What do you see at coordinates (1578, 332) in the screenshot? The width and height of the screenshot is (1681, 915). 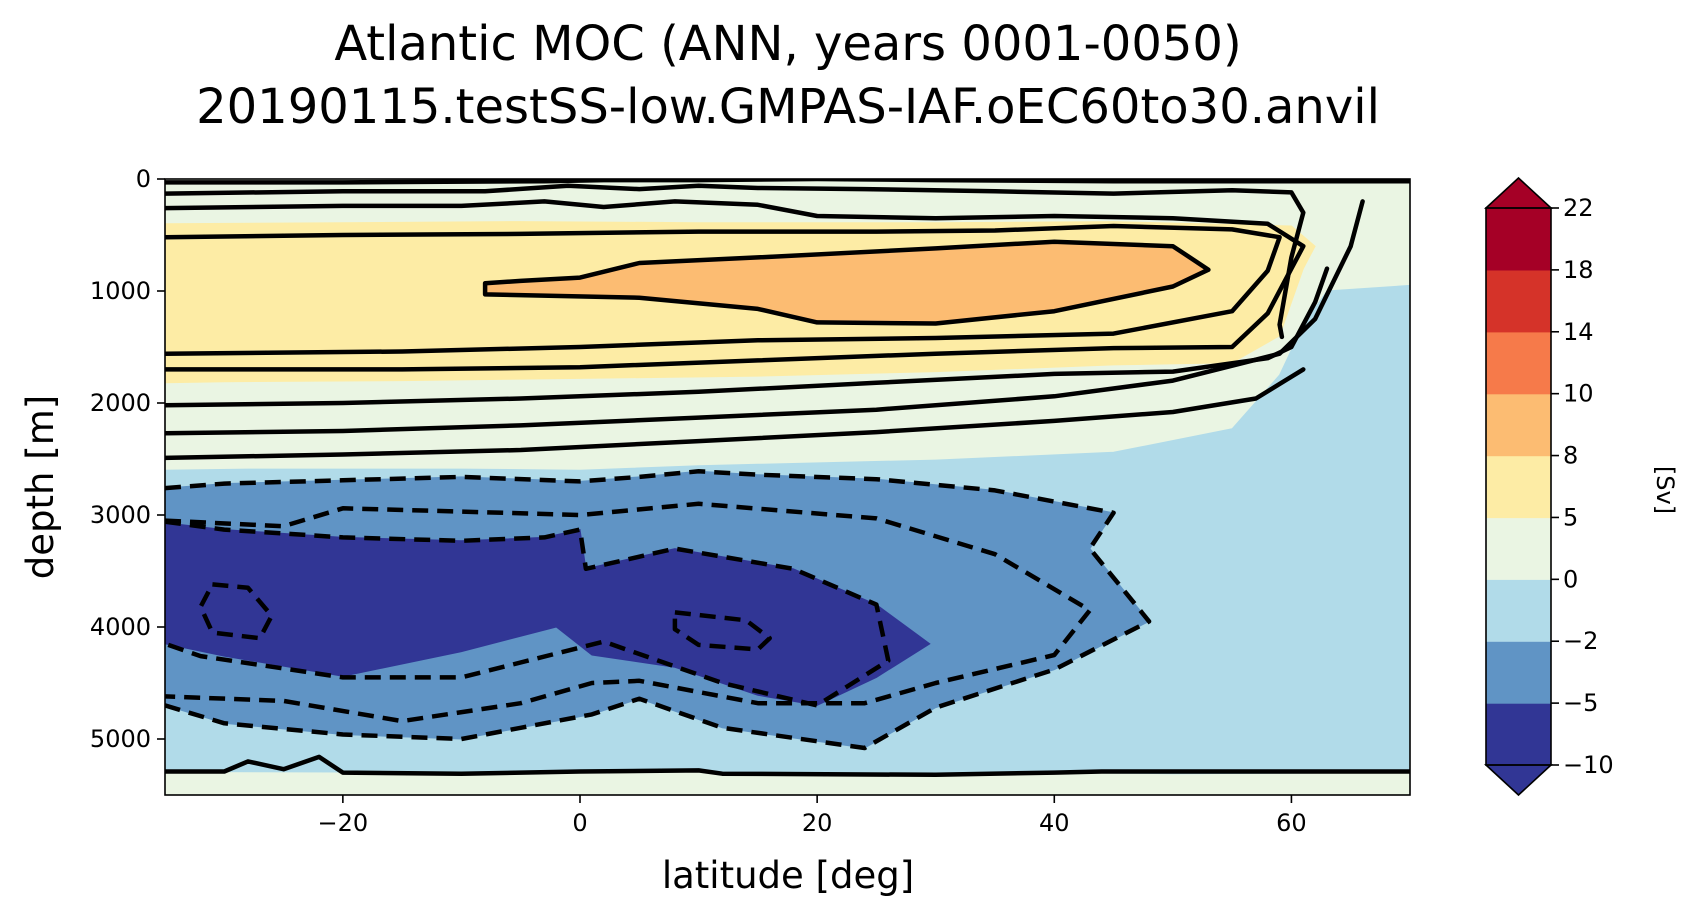 I see `colorbar-tick-label: 14` at bounding box center [1578, 332].